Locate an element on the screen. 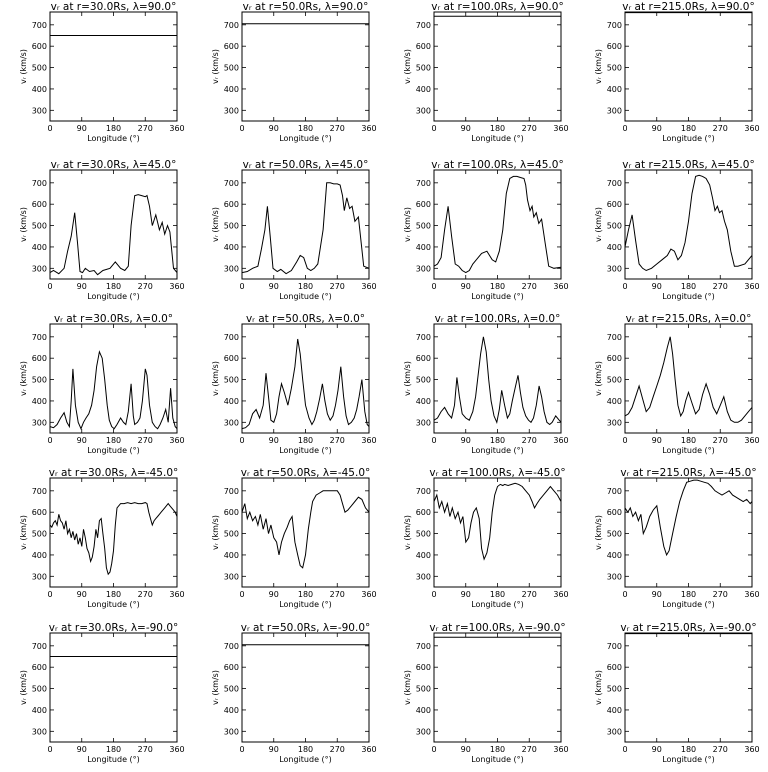 This screenshot has height=772, width=768. chart-title: vᵣ at r=50.0Rs, λ=90.0° is located at coordinates (306, 7).